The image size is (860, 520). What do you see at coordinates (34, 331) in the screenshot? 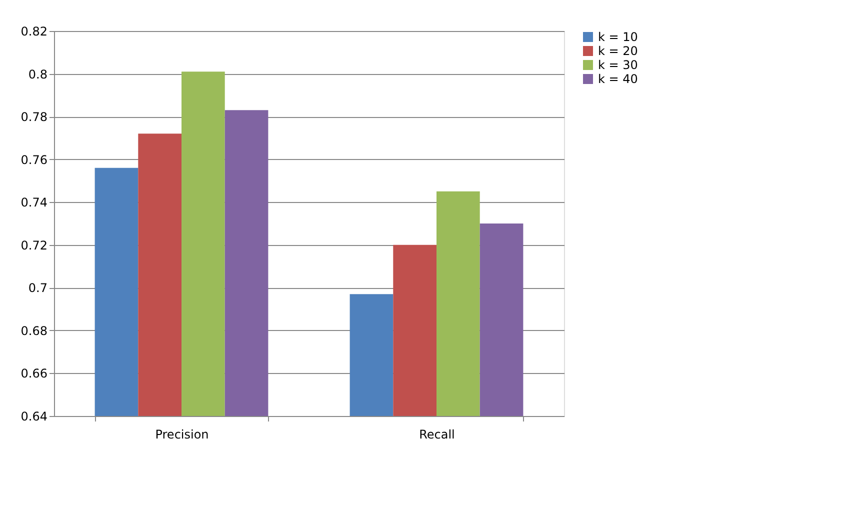
I see `y-tick-label: 0.68` at bounding box center [34, 331].